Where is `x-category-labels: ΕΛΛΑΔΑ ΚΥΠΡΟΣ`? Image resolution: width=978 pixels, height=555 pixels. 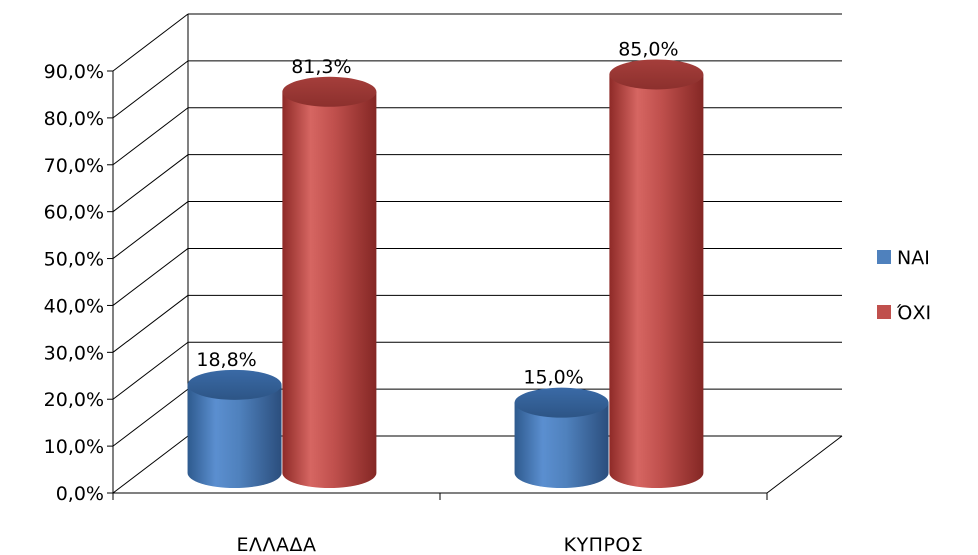
x-category-labels: ΕΛΛΑΔΑ ΚΥΠΡΟΣ is located at coordinates (440, 544).